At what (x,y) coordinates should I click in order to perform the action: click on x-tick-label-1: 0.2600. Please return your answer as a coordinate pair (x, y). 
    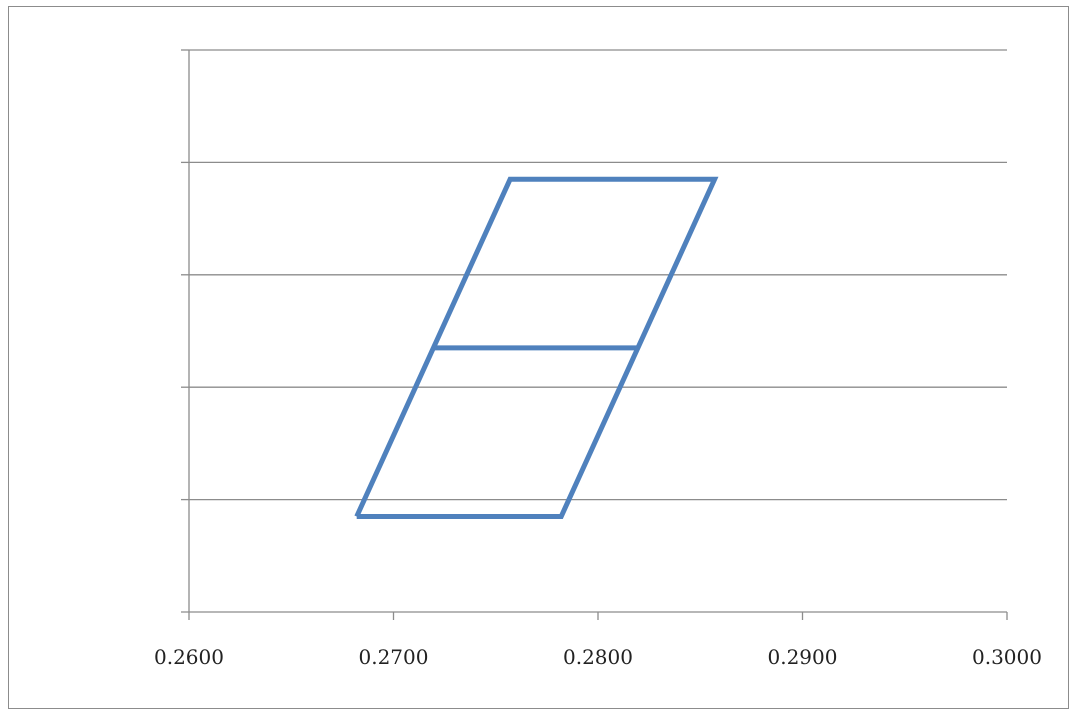
    Looking at the image, I should click on (189, 657).